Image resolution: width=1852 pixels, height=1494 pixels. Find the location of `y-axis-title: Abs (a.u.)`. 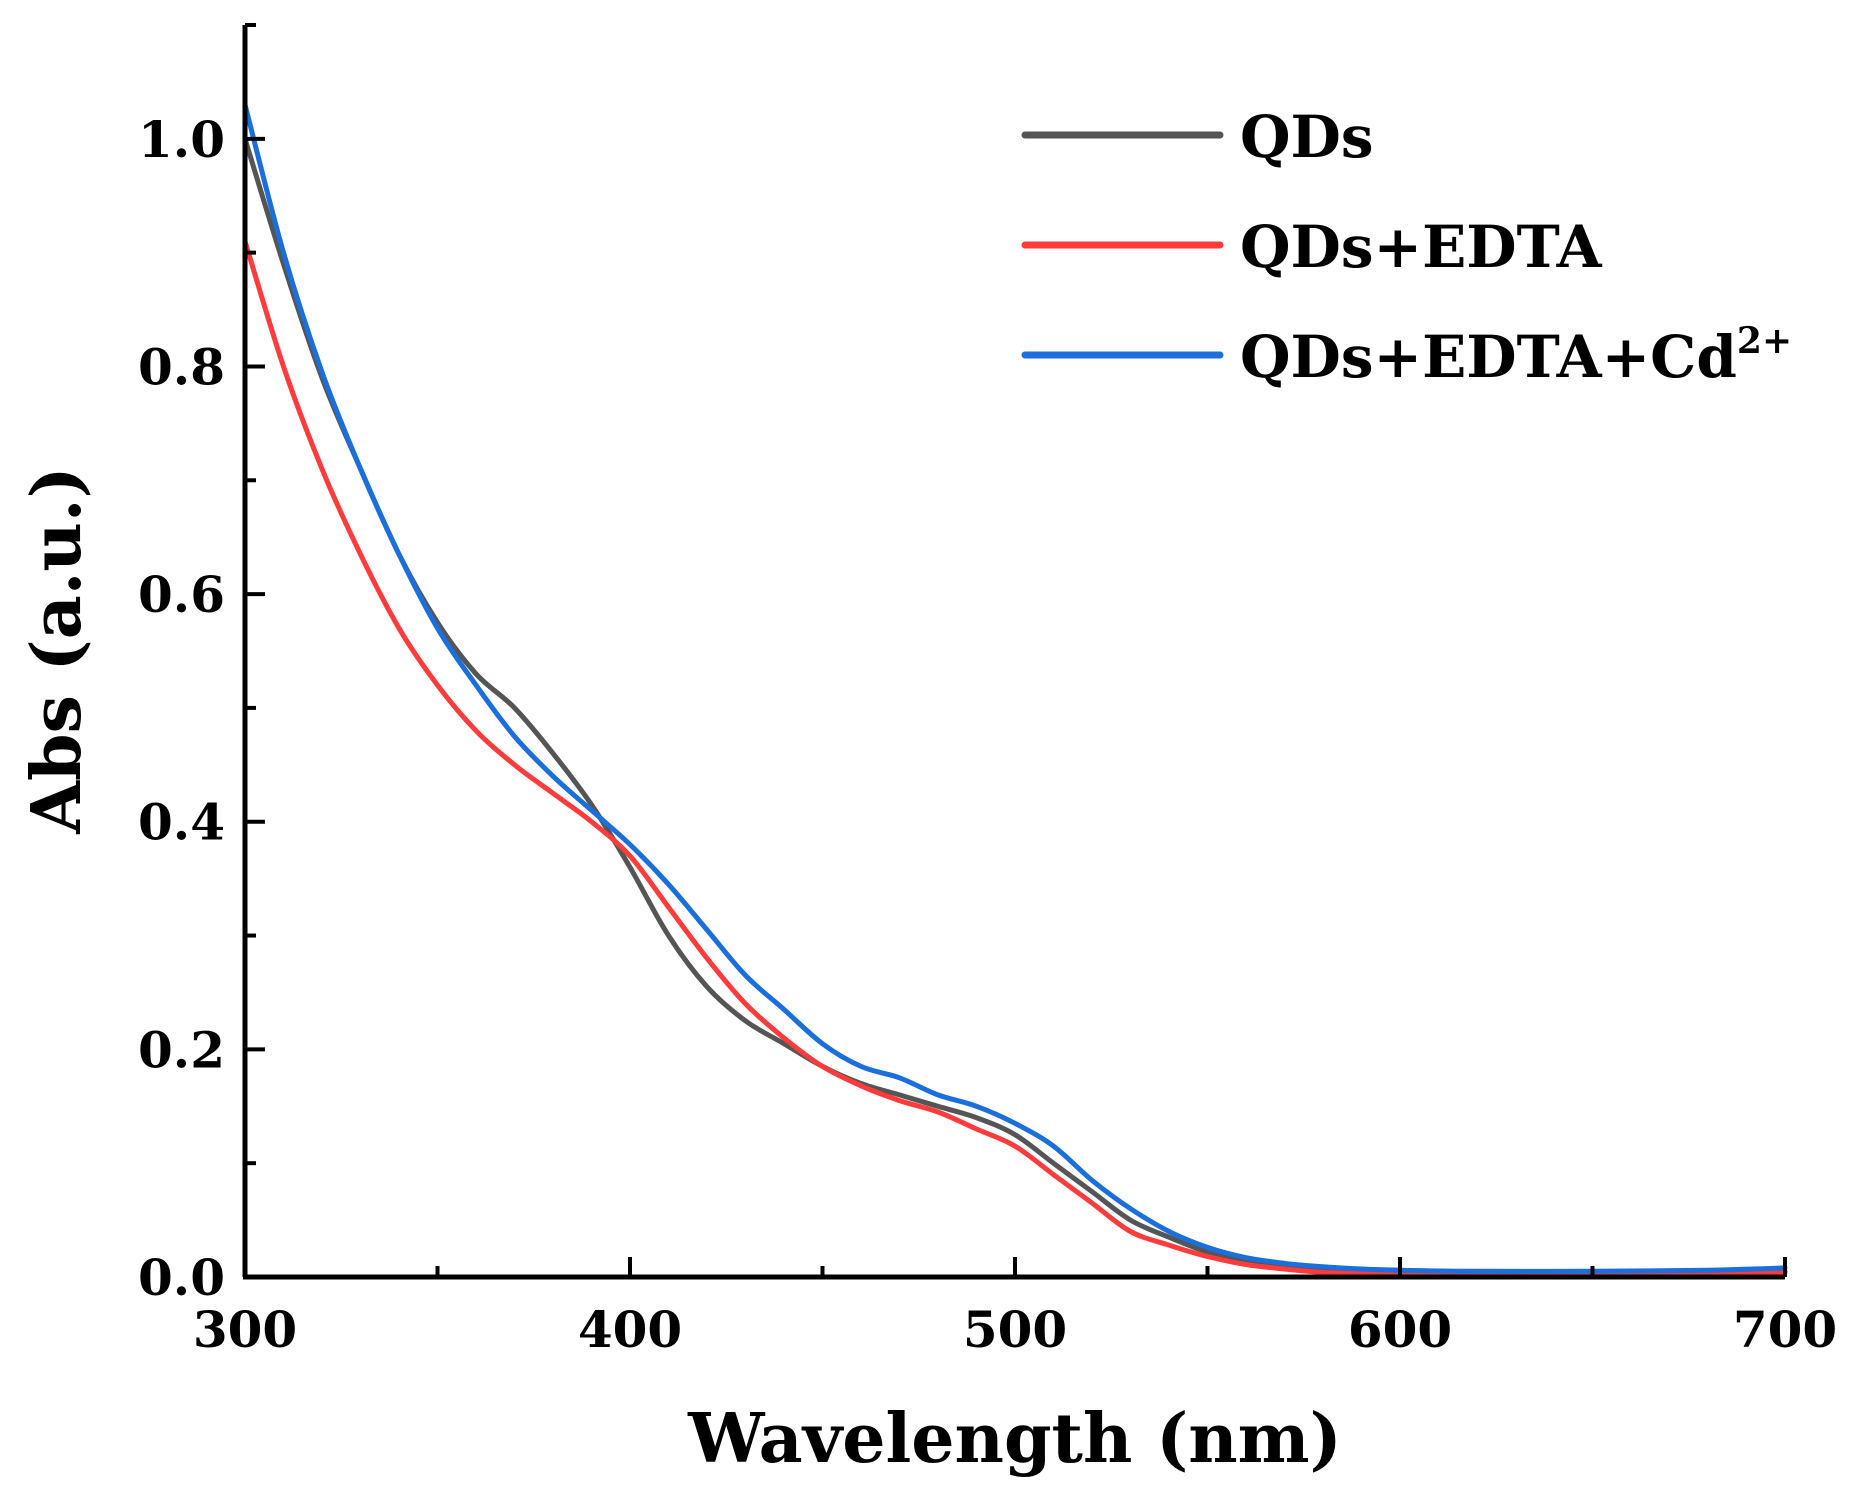

y-axis-title: Abs (a.u.) is located at coordinates (57, 650).